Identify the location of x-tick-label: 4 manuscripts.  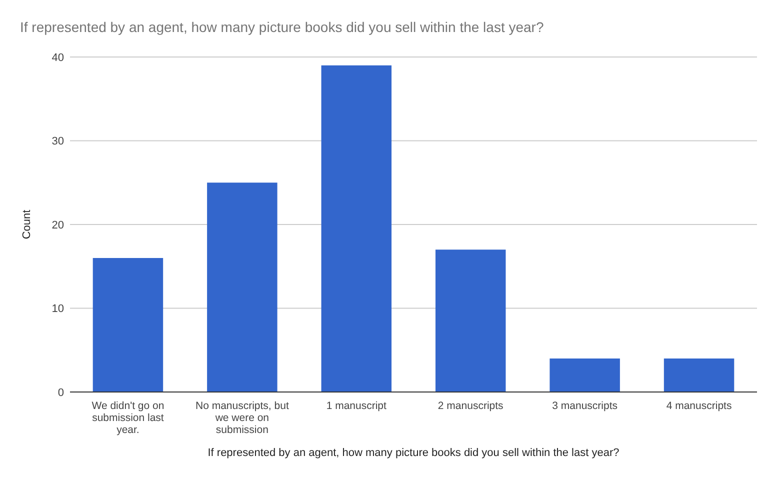
(699, 406).